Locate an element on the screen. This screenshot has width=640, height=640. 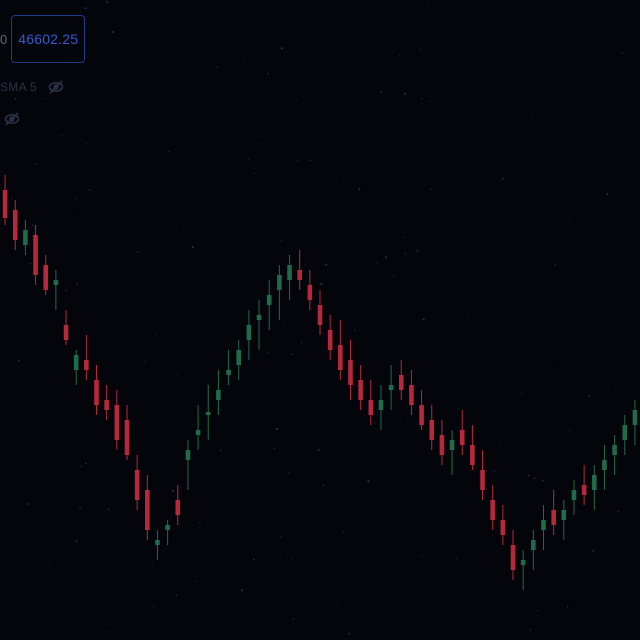
indicator-legend: SMA 5 is located at coordinates (32, 87).